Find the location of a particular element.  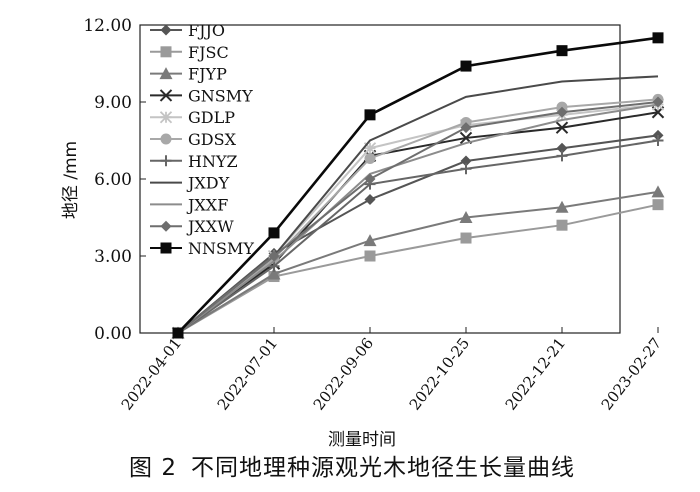

x-tick-label: 2023-02-27 is located at coordinates (631, 373).